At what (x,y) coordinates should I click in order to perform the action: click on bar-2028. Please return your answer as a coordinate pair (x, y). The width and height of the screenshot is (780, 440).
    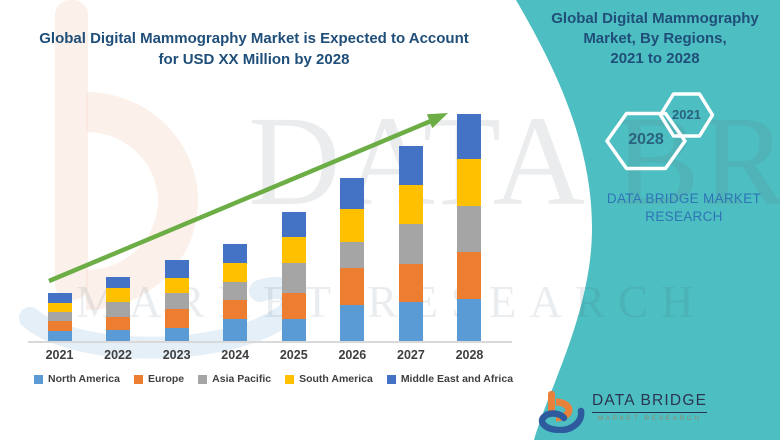
    Looking at the image, I should click on (469, 227).